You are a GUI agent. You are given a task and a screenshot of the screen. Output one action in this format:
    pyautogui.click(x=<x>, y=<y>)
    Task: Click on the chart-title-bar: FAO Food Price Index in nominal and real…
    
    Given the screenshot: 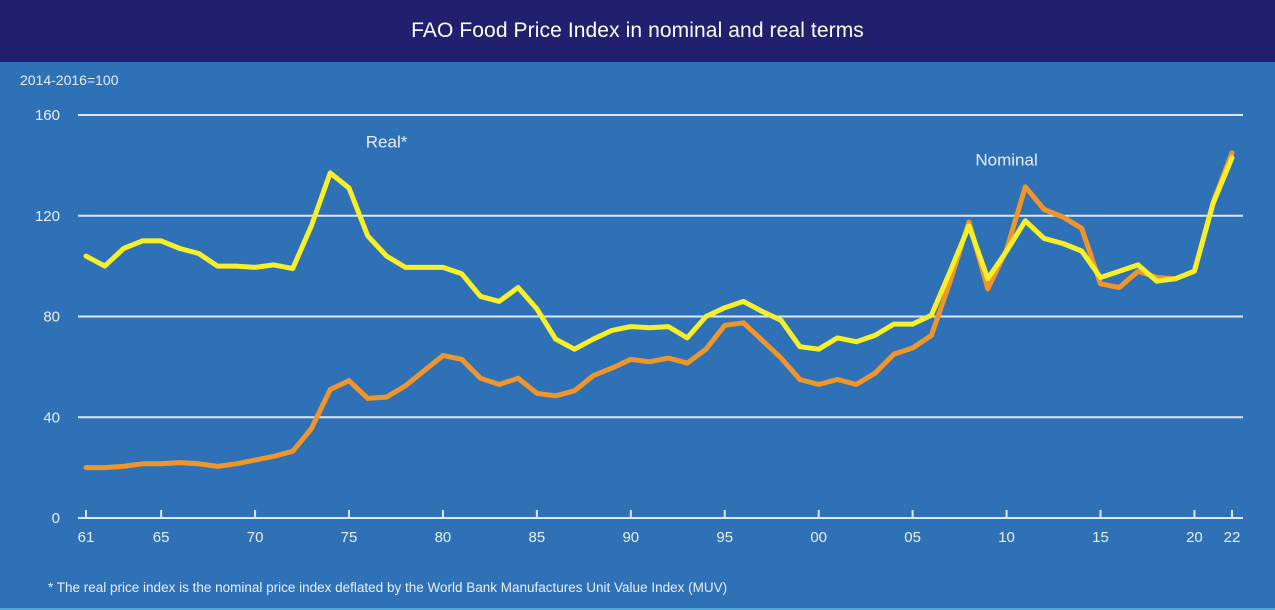 What is the action you would take?
    pyautogui.click(x=637, y=31)
    